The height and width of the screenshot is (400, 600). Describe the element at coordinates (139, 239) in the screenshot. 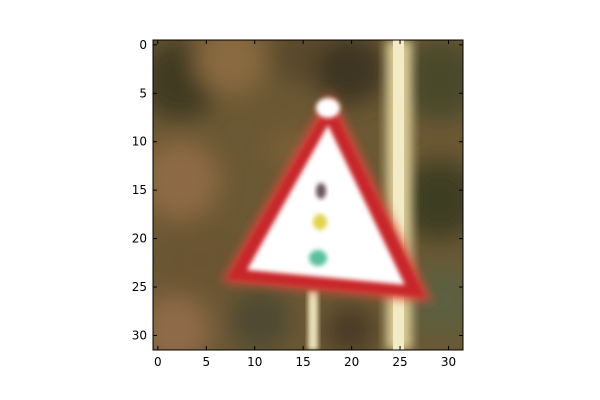

I see `y-tick-label: 20` at that location.